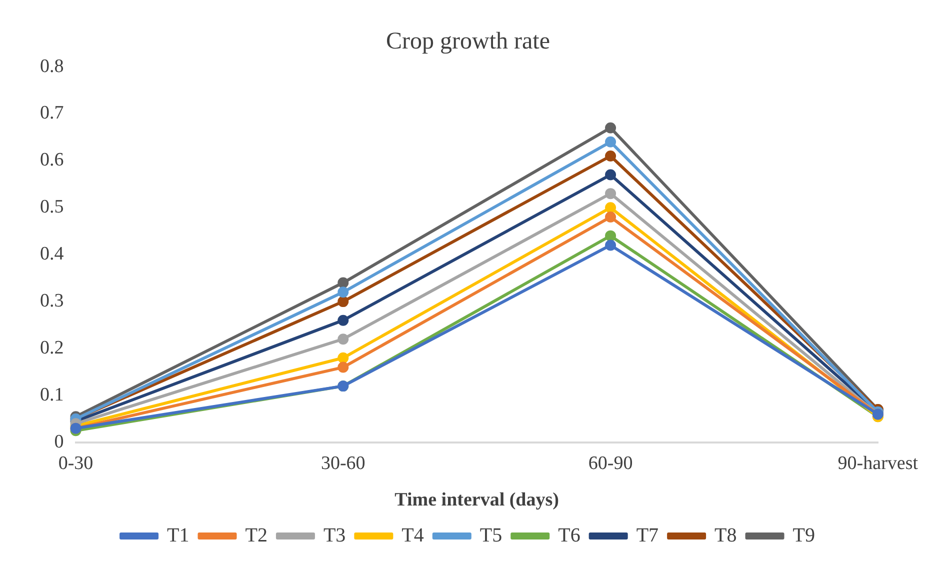  I want to click on legend-label: T4, so click(413, 535).